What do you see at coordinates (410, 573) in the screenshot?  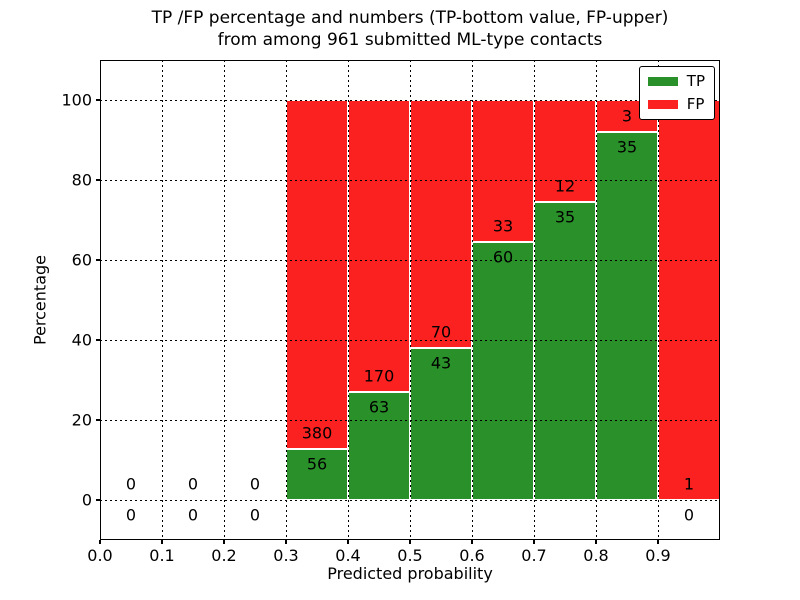 I see `x-axis-label: Predicted probability` at bounding box center [410, 573].